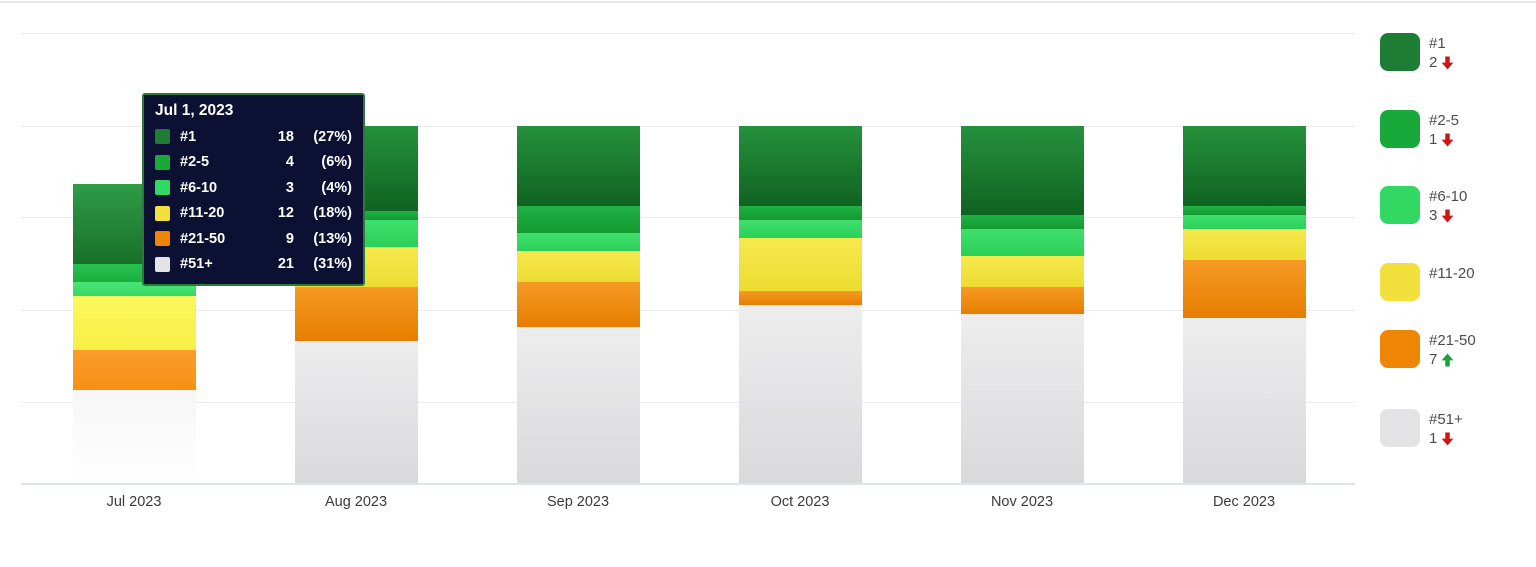  Describe the element at coordinates (1427, 282) in the screenshot. I see `legend-item-rank-11-20: #11-20` at that location.